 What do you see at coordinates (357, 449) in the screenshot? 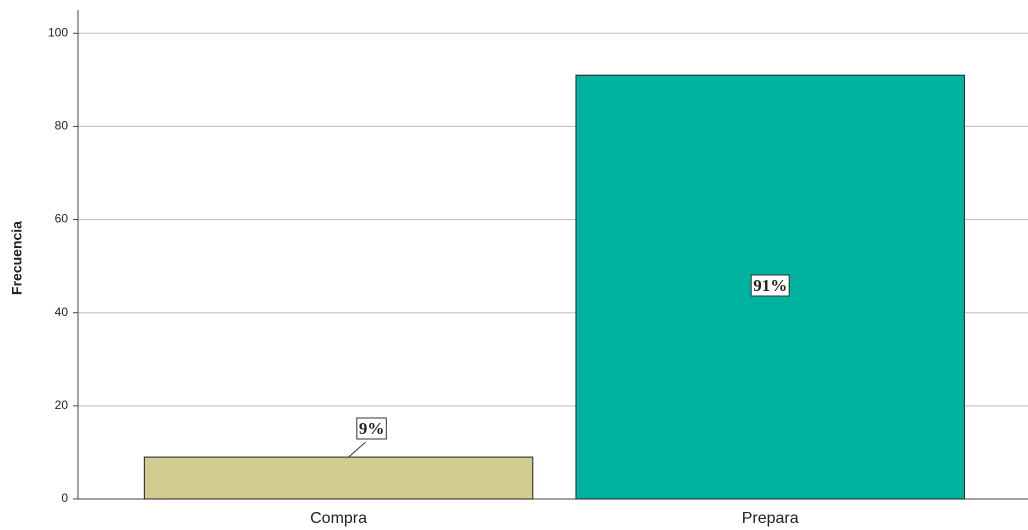
I see `leader-line` at bounding box center [357, 449].